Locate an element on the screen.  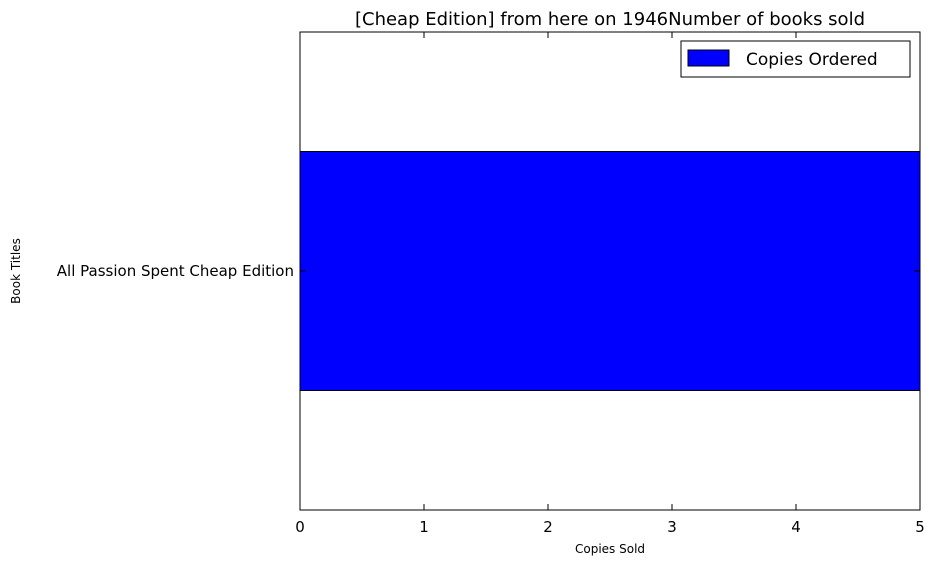
x-tick-label-2: 2 is located at coordinates (548, 527).